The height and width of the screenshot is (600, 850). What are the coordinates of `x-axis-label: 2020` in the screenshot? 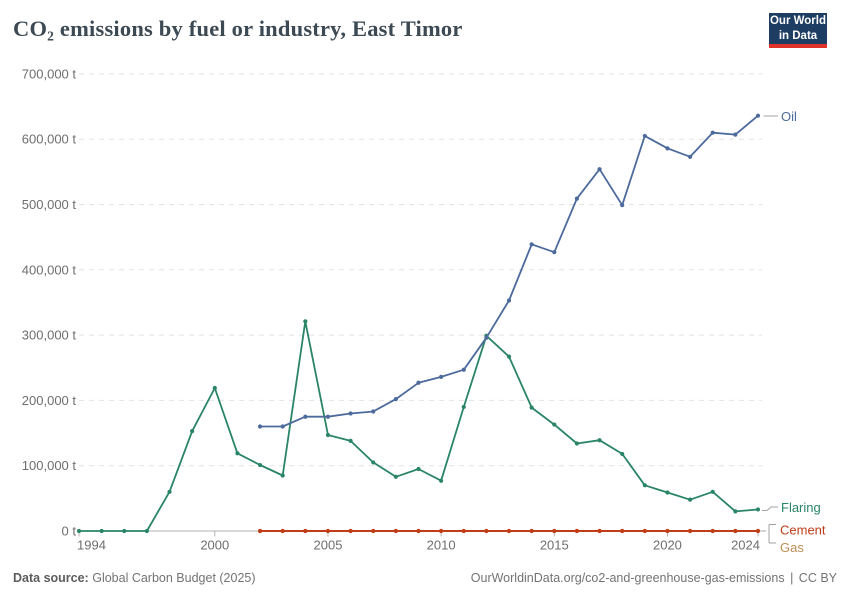 It's located at (667, 545).